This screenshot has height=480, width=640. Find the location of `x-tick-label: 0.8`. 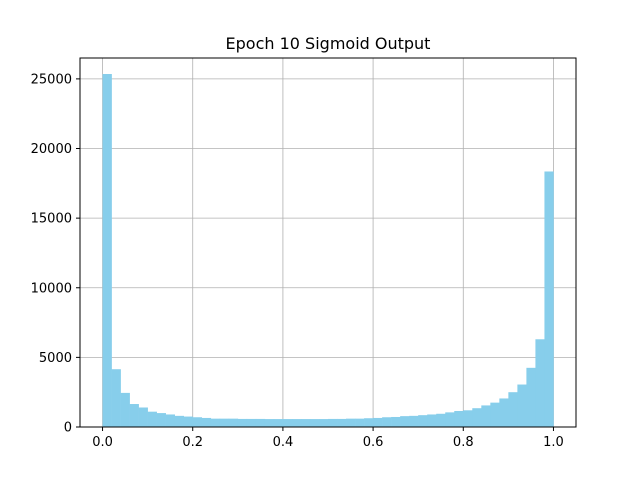

x-tick-label: 0.8 is located at coordinates (463, 442).